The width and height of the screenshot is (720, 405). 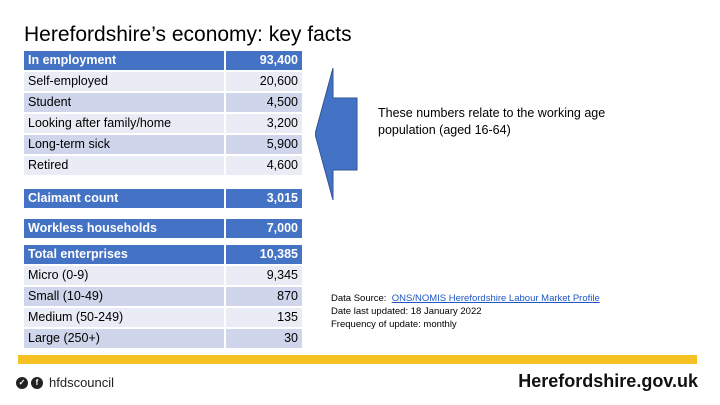 I want to click on twitter-icon: ✓, so click(x=22, y=382).